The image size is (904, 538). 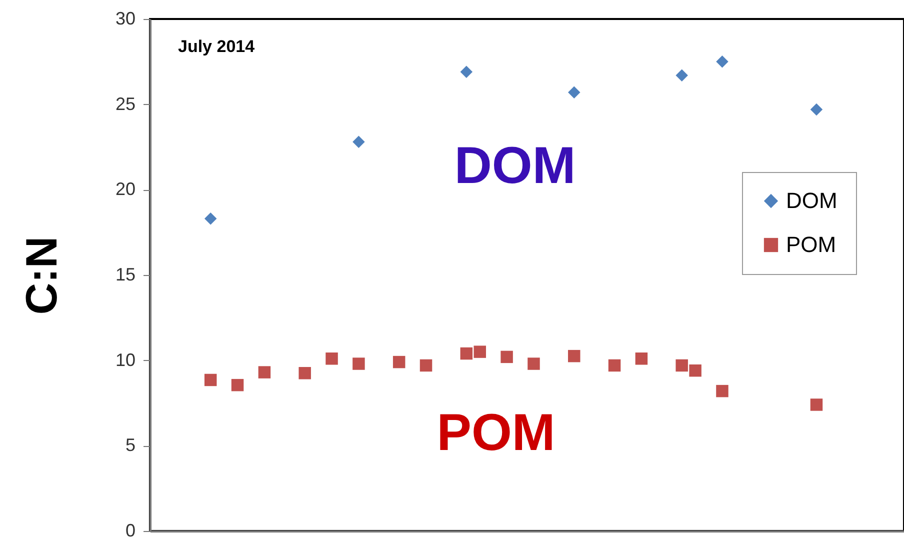 What do you see at coordinates (125, 274) in the screenshot?
I see `y-tick-label: 15` at bounding box center [125, 274].